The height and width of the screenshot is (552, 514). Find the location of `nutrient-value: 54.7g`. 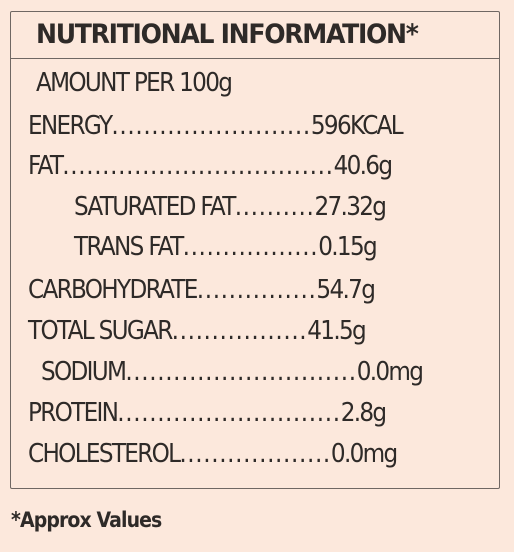

nutrient-value: 54.7g is located at coordinates (345, 290).